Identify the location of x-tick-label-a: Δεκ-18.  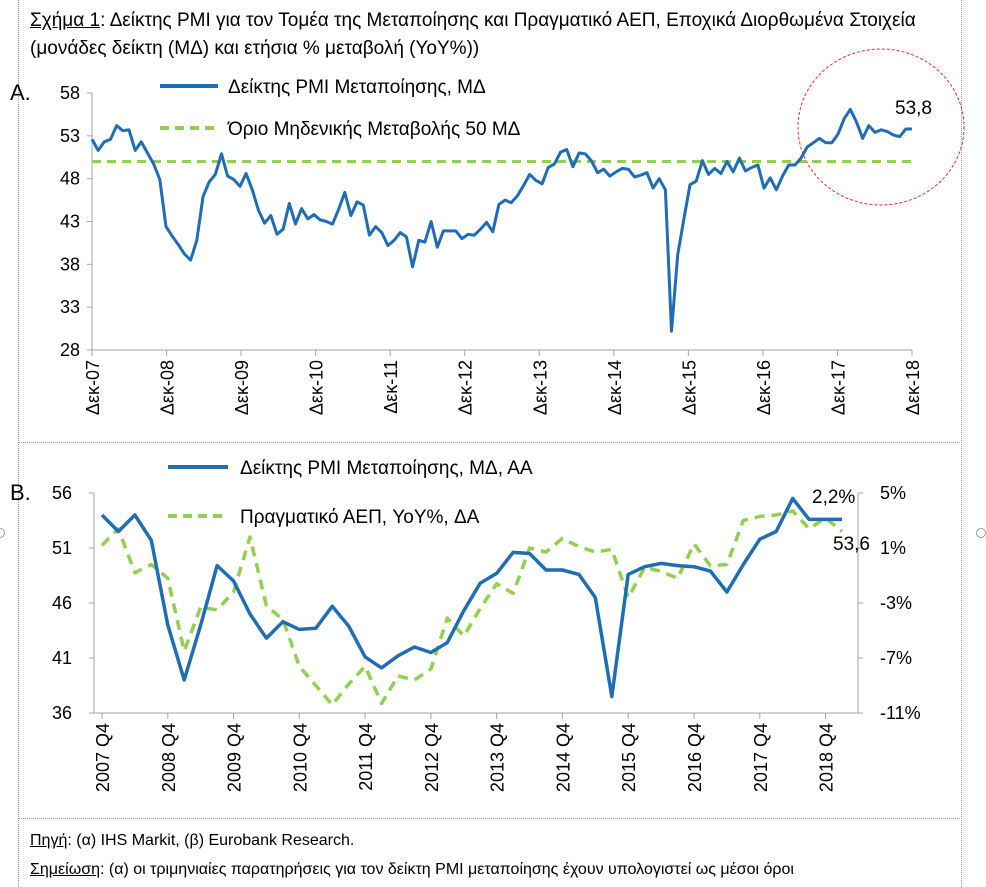
(913, 387).